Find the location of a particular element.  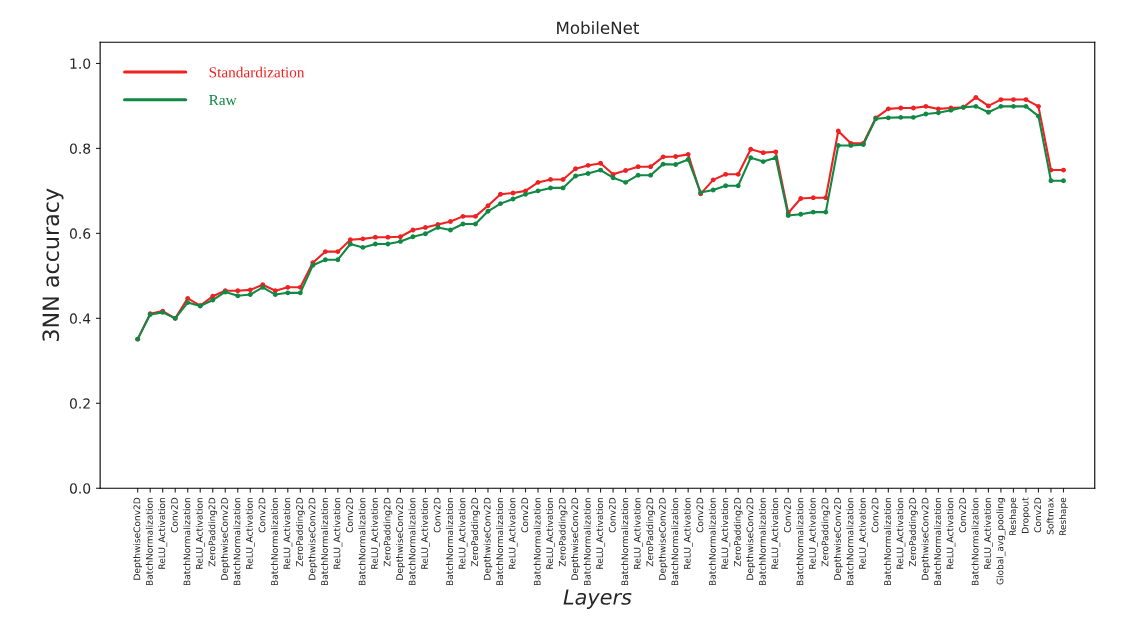

x-tick-label: Global_avg_pooling is located at coordinates (1001, 541).